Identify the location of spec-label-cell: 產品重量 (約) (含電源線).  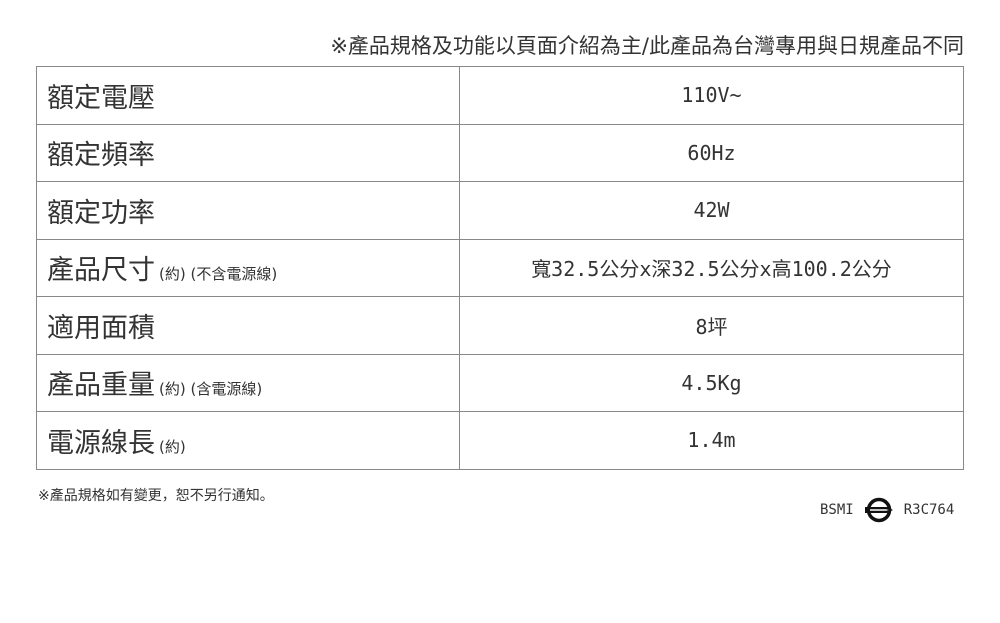
(248, 382).